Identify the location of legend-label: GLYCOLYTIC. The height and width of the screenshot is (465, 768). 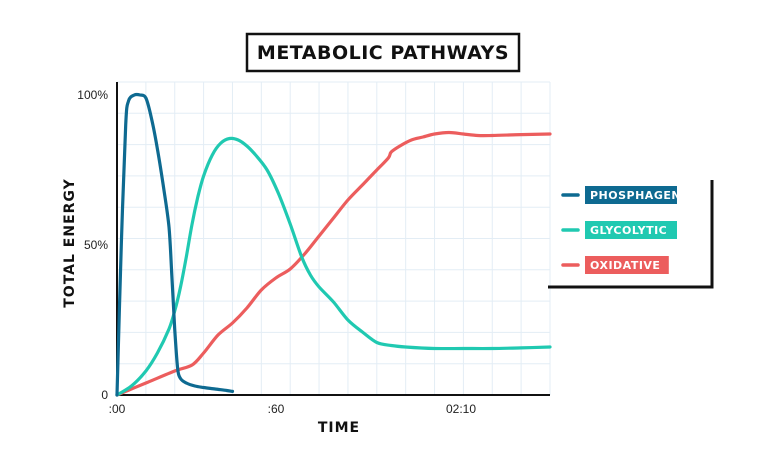
(628, 230).